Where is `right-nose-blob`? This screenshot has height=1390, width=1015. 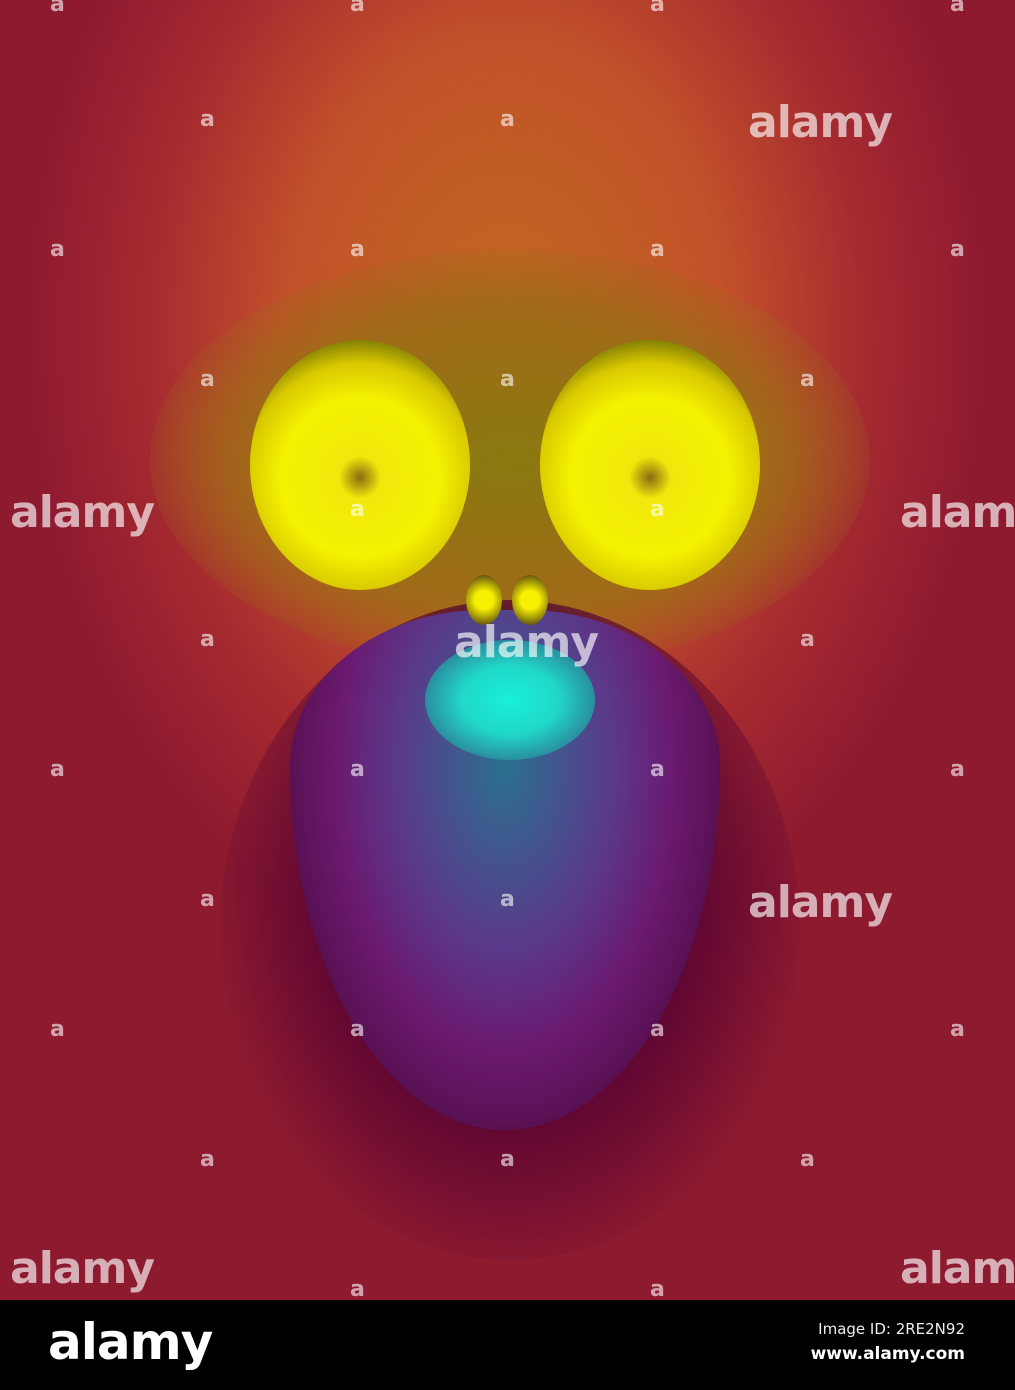 right-nose-blob is located at coordinates (530, 600).